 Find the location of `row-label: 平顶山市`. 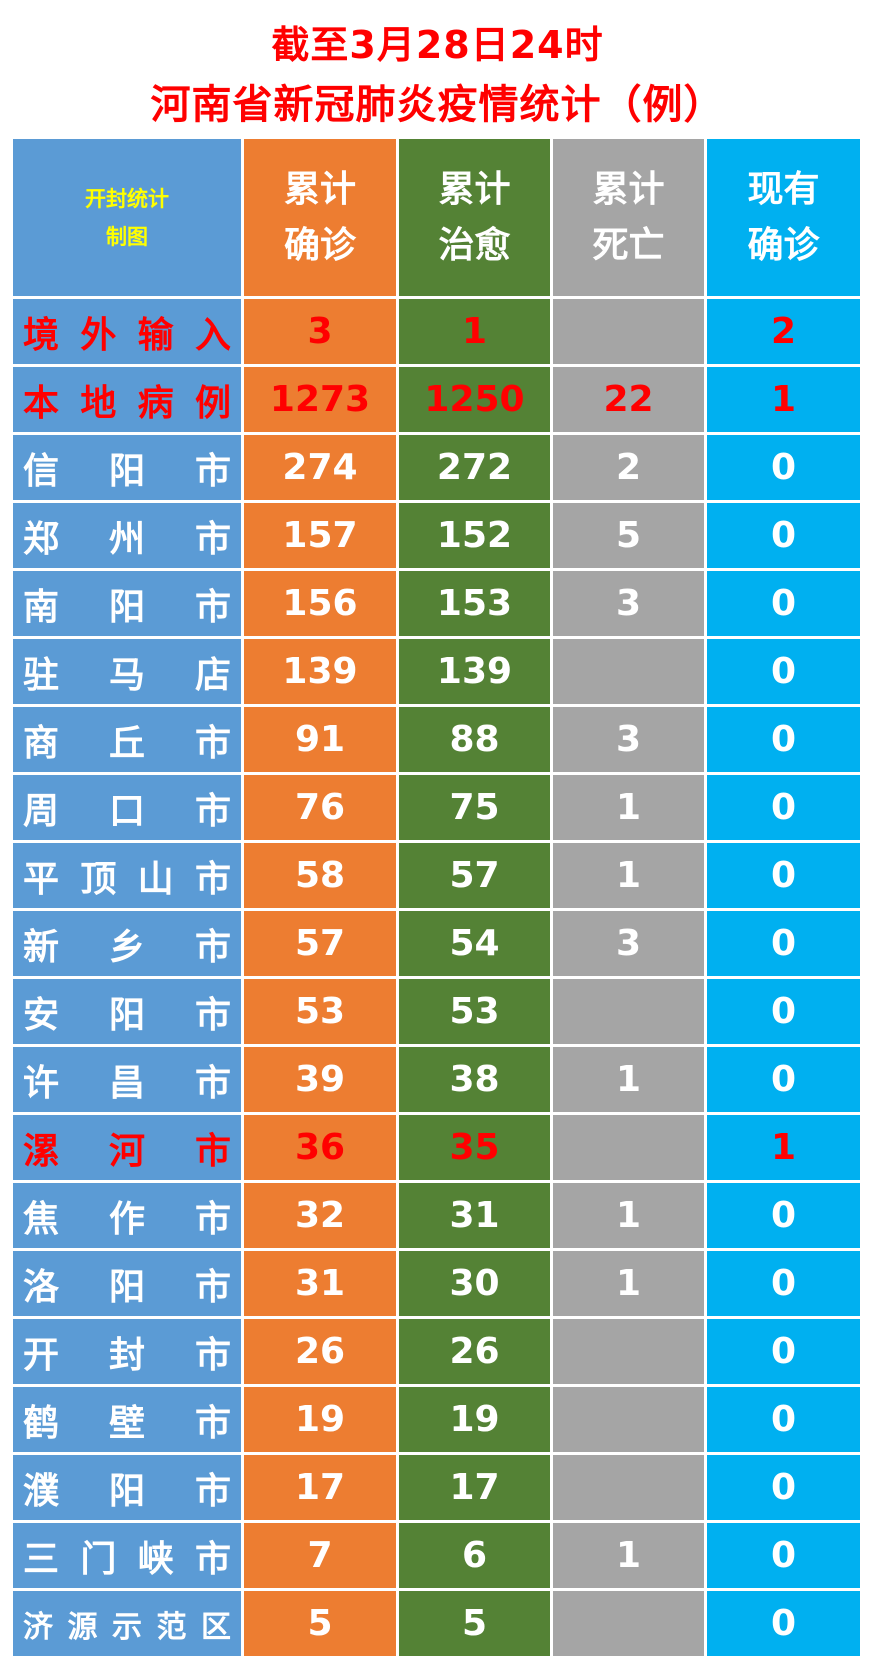

row-label: 平顶山市 is located at coordinates (127, 875).